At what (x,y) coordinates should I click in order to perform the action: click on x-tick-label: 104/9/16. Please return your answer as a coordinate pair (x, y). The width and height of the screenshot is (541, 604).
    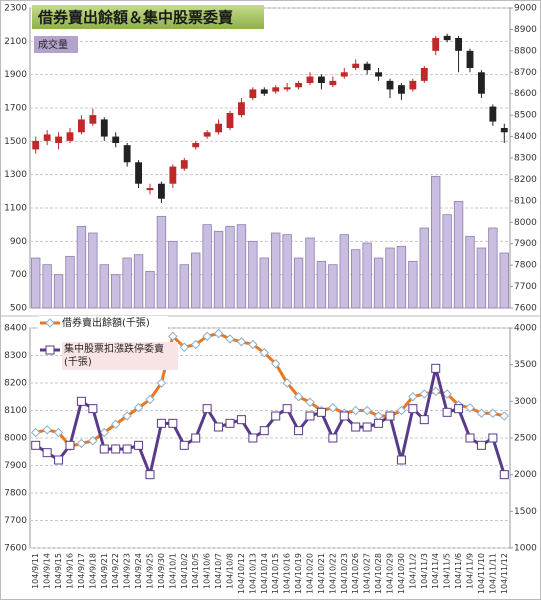
    Looking at the image, I should click on (70, 571).